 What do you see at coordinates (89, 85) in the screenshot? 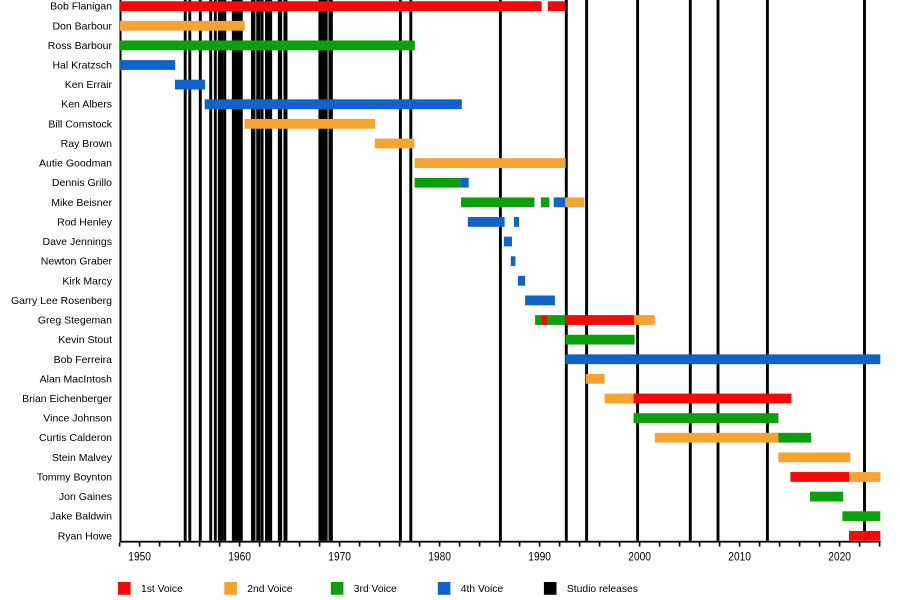
I see `svg-text: Ken Errair` at bounding box center [89, 85].